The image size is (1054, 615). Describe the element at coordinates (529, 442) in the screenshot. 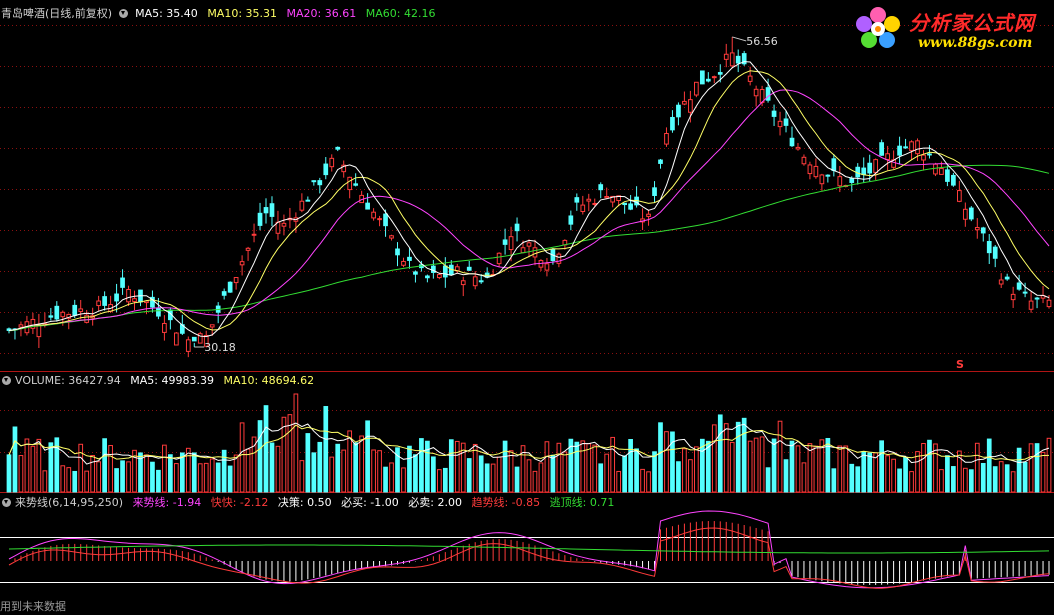

I see `volume-ma10-line` at that location.